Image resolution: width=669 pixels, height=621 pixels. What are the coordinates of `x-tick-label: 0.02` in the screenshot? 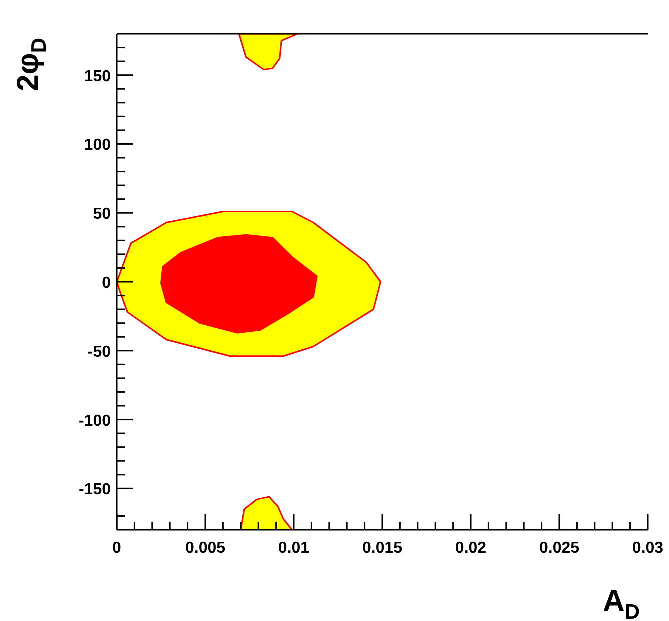 It's located at (471, 548).